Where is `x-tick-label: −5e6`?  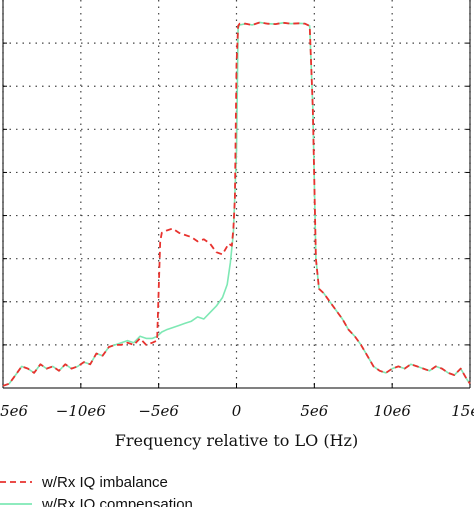 x-tick-label: −5e6 is located at coordinates (158, 411).